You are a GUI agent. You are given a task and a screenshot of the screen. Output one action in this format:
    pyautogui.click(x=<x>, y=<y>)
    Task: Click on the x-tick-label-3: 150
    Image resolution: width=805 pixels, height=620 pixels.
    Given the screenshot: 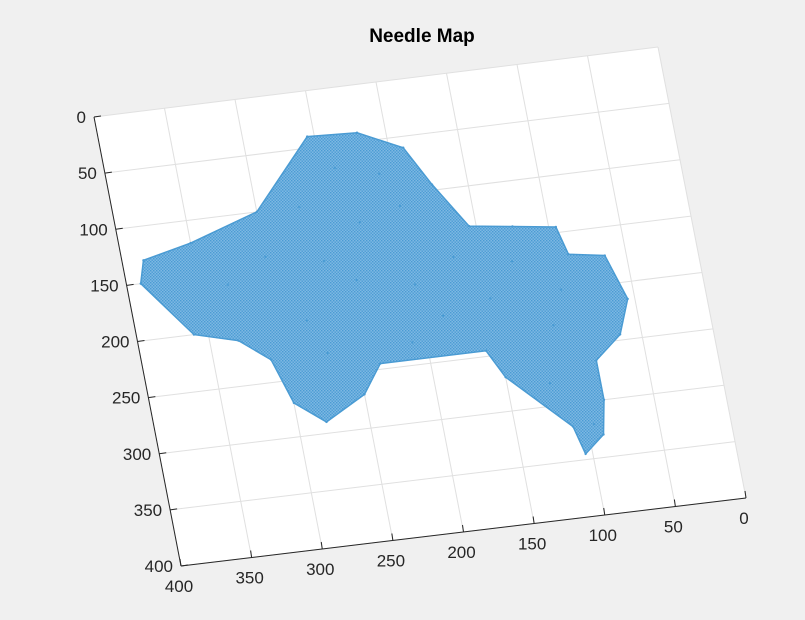 What is the action you would take?
    pyautogui.click(x=532, y=544)
    